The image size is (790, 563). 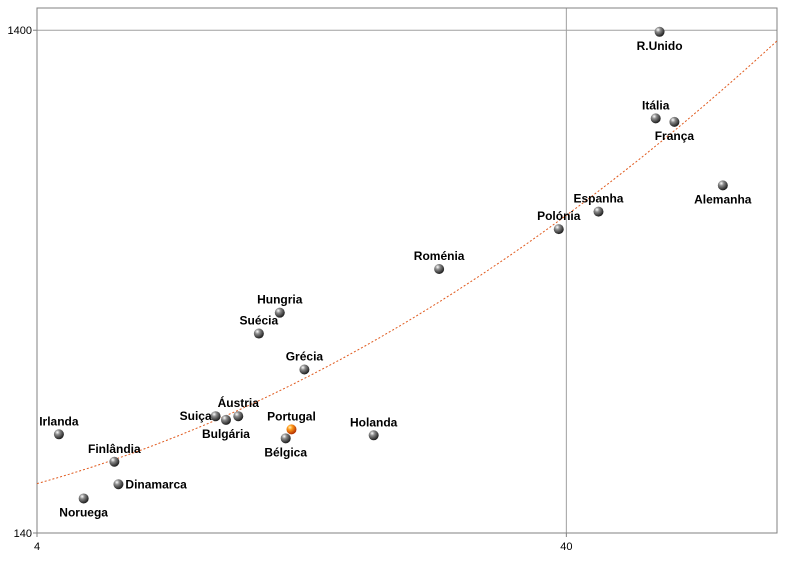 What do you see at coordinates (723, 199) in the screenshot?
I see `data-label: Alemanha` at bounding box center [723, 199].